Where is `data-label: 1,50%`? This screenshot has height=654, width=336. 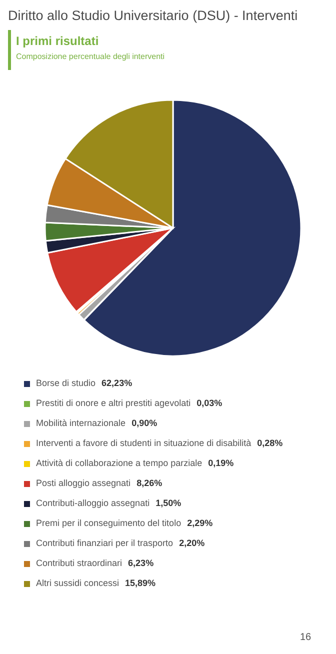
data-label: 1,50% is located at coordinates (169, 503).